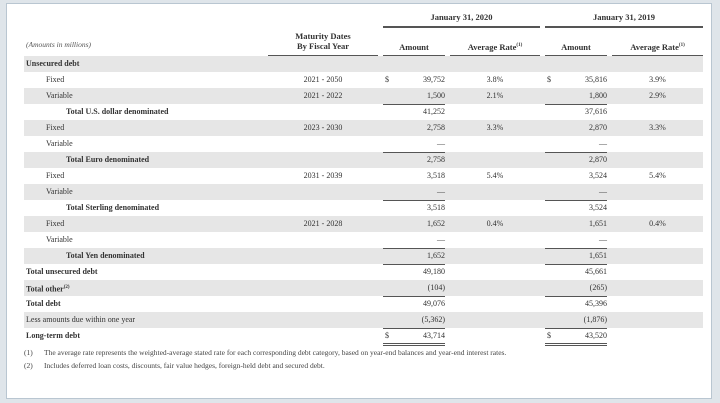  What do you see at coordinates (576, 303) in the screenshot?
I see `amount-2019-cell: 45,396` at bounding box center [576, 303].